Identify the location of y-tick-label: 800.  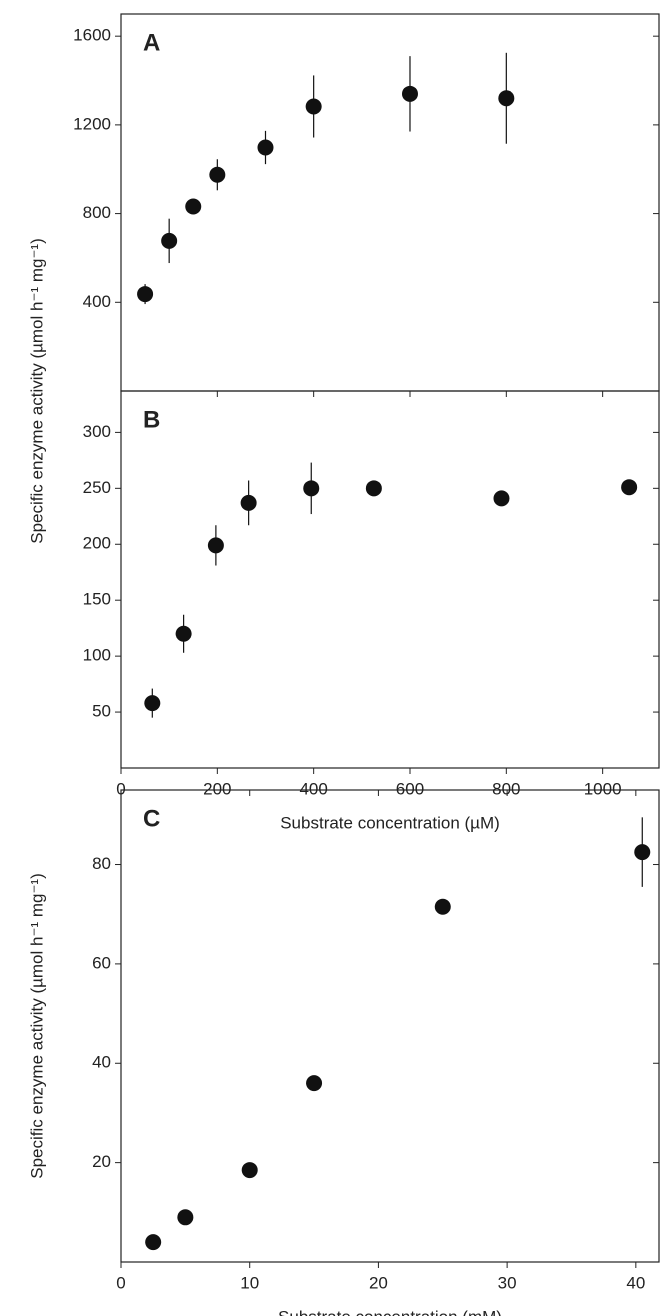
(97, 212).